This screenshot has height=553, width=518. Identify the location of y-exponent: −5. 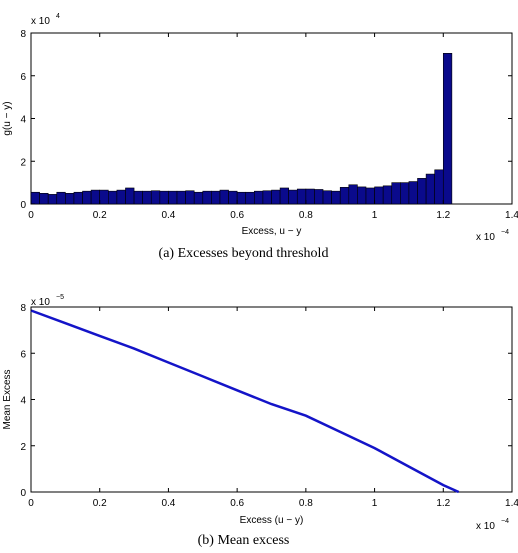
(60, 297).